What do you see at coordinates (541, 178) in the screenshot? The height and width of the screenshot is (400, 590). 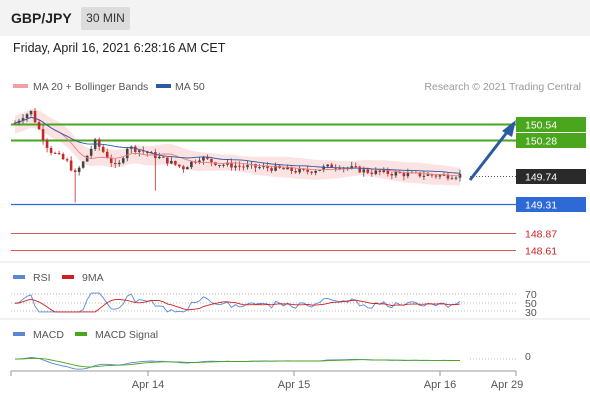 I see `level-label: 149.74` at bounding box center [541, 178].